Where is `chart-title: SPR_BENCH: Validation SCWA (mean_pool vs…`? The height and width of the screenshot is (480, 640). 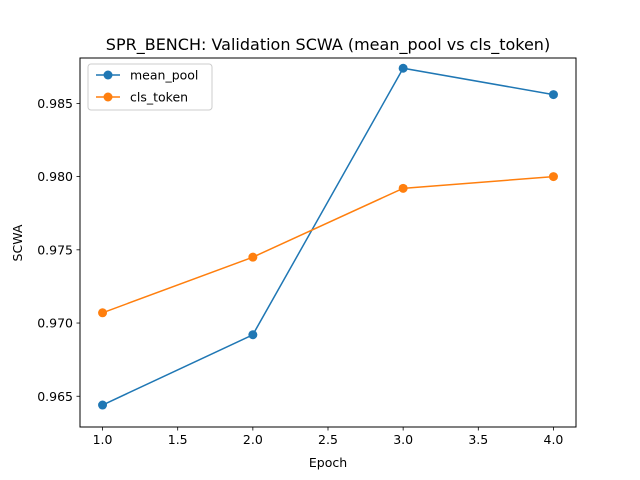 chart-title: SPR_BENCH: Validation SCWA (mean_pool vs… is located at coordinates (328, 45).